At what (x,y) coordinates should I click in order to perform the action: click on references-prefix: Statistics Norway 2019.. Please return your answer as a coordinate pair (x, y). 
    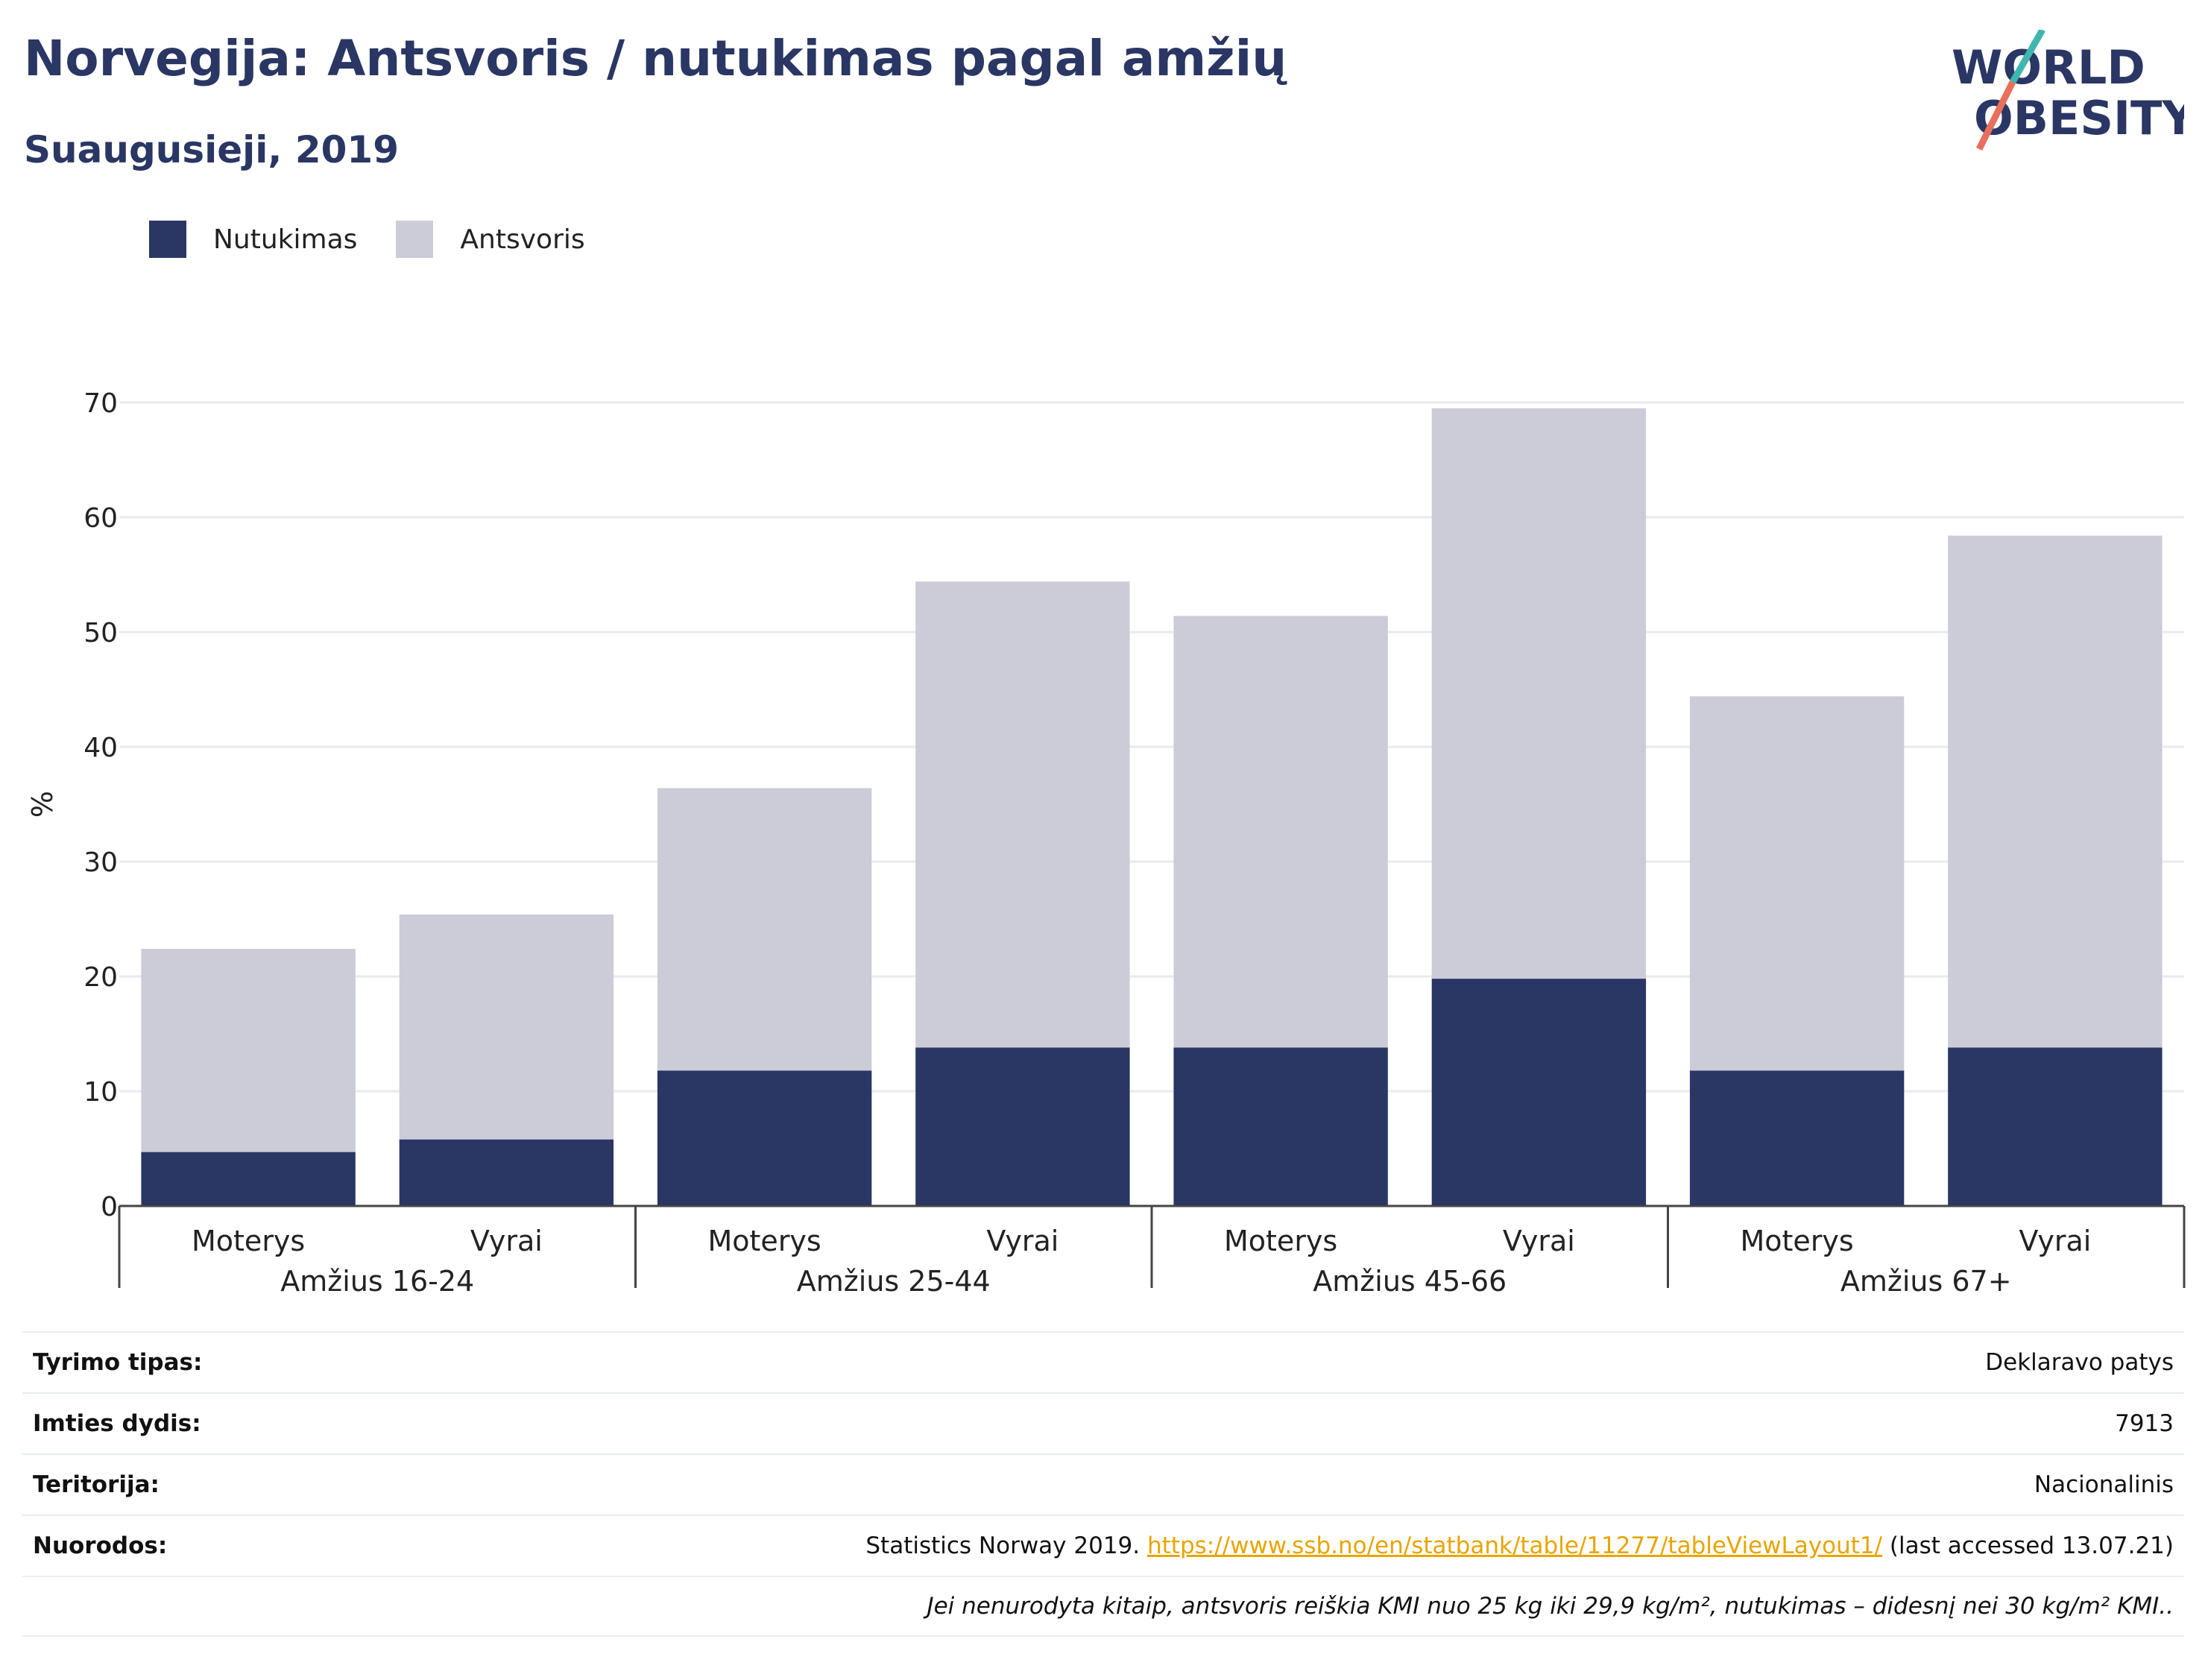
    Looking at the image, I should click on (1003, 1545).